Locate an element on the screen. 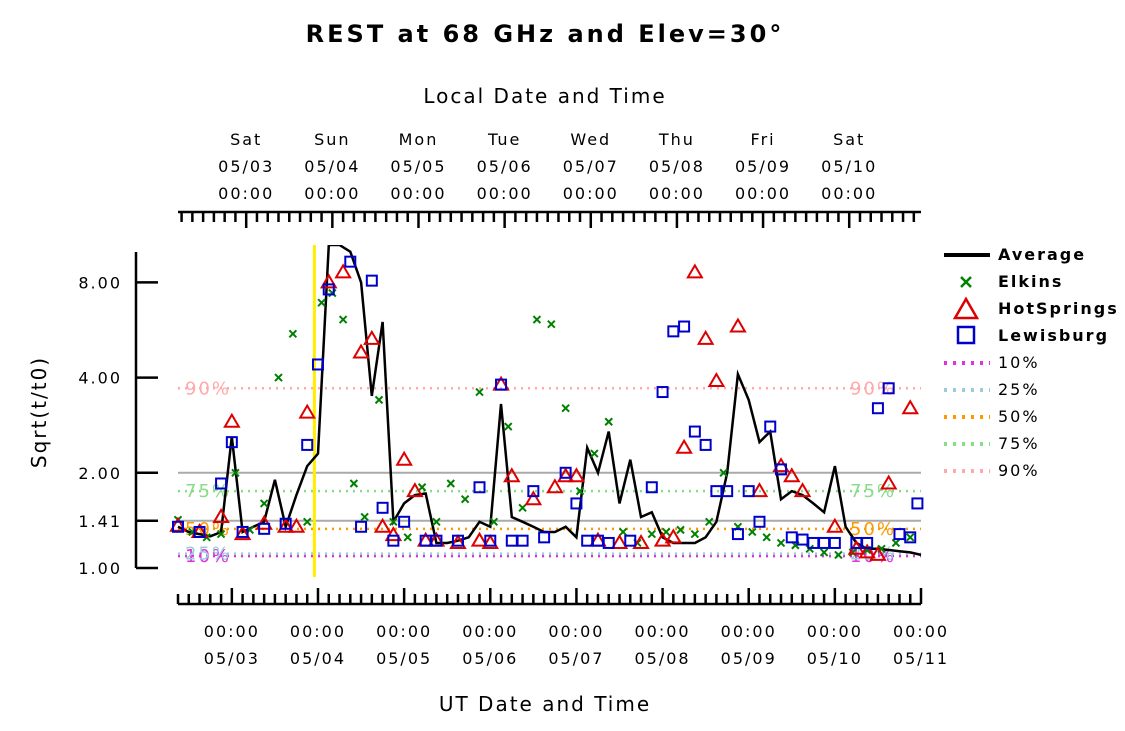  legend-swatch-lewisburg is located at coordinates (966, 335).